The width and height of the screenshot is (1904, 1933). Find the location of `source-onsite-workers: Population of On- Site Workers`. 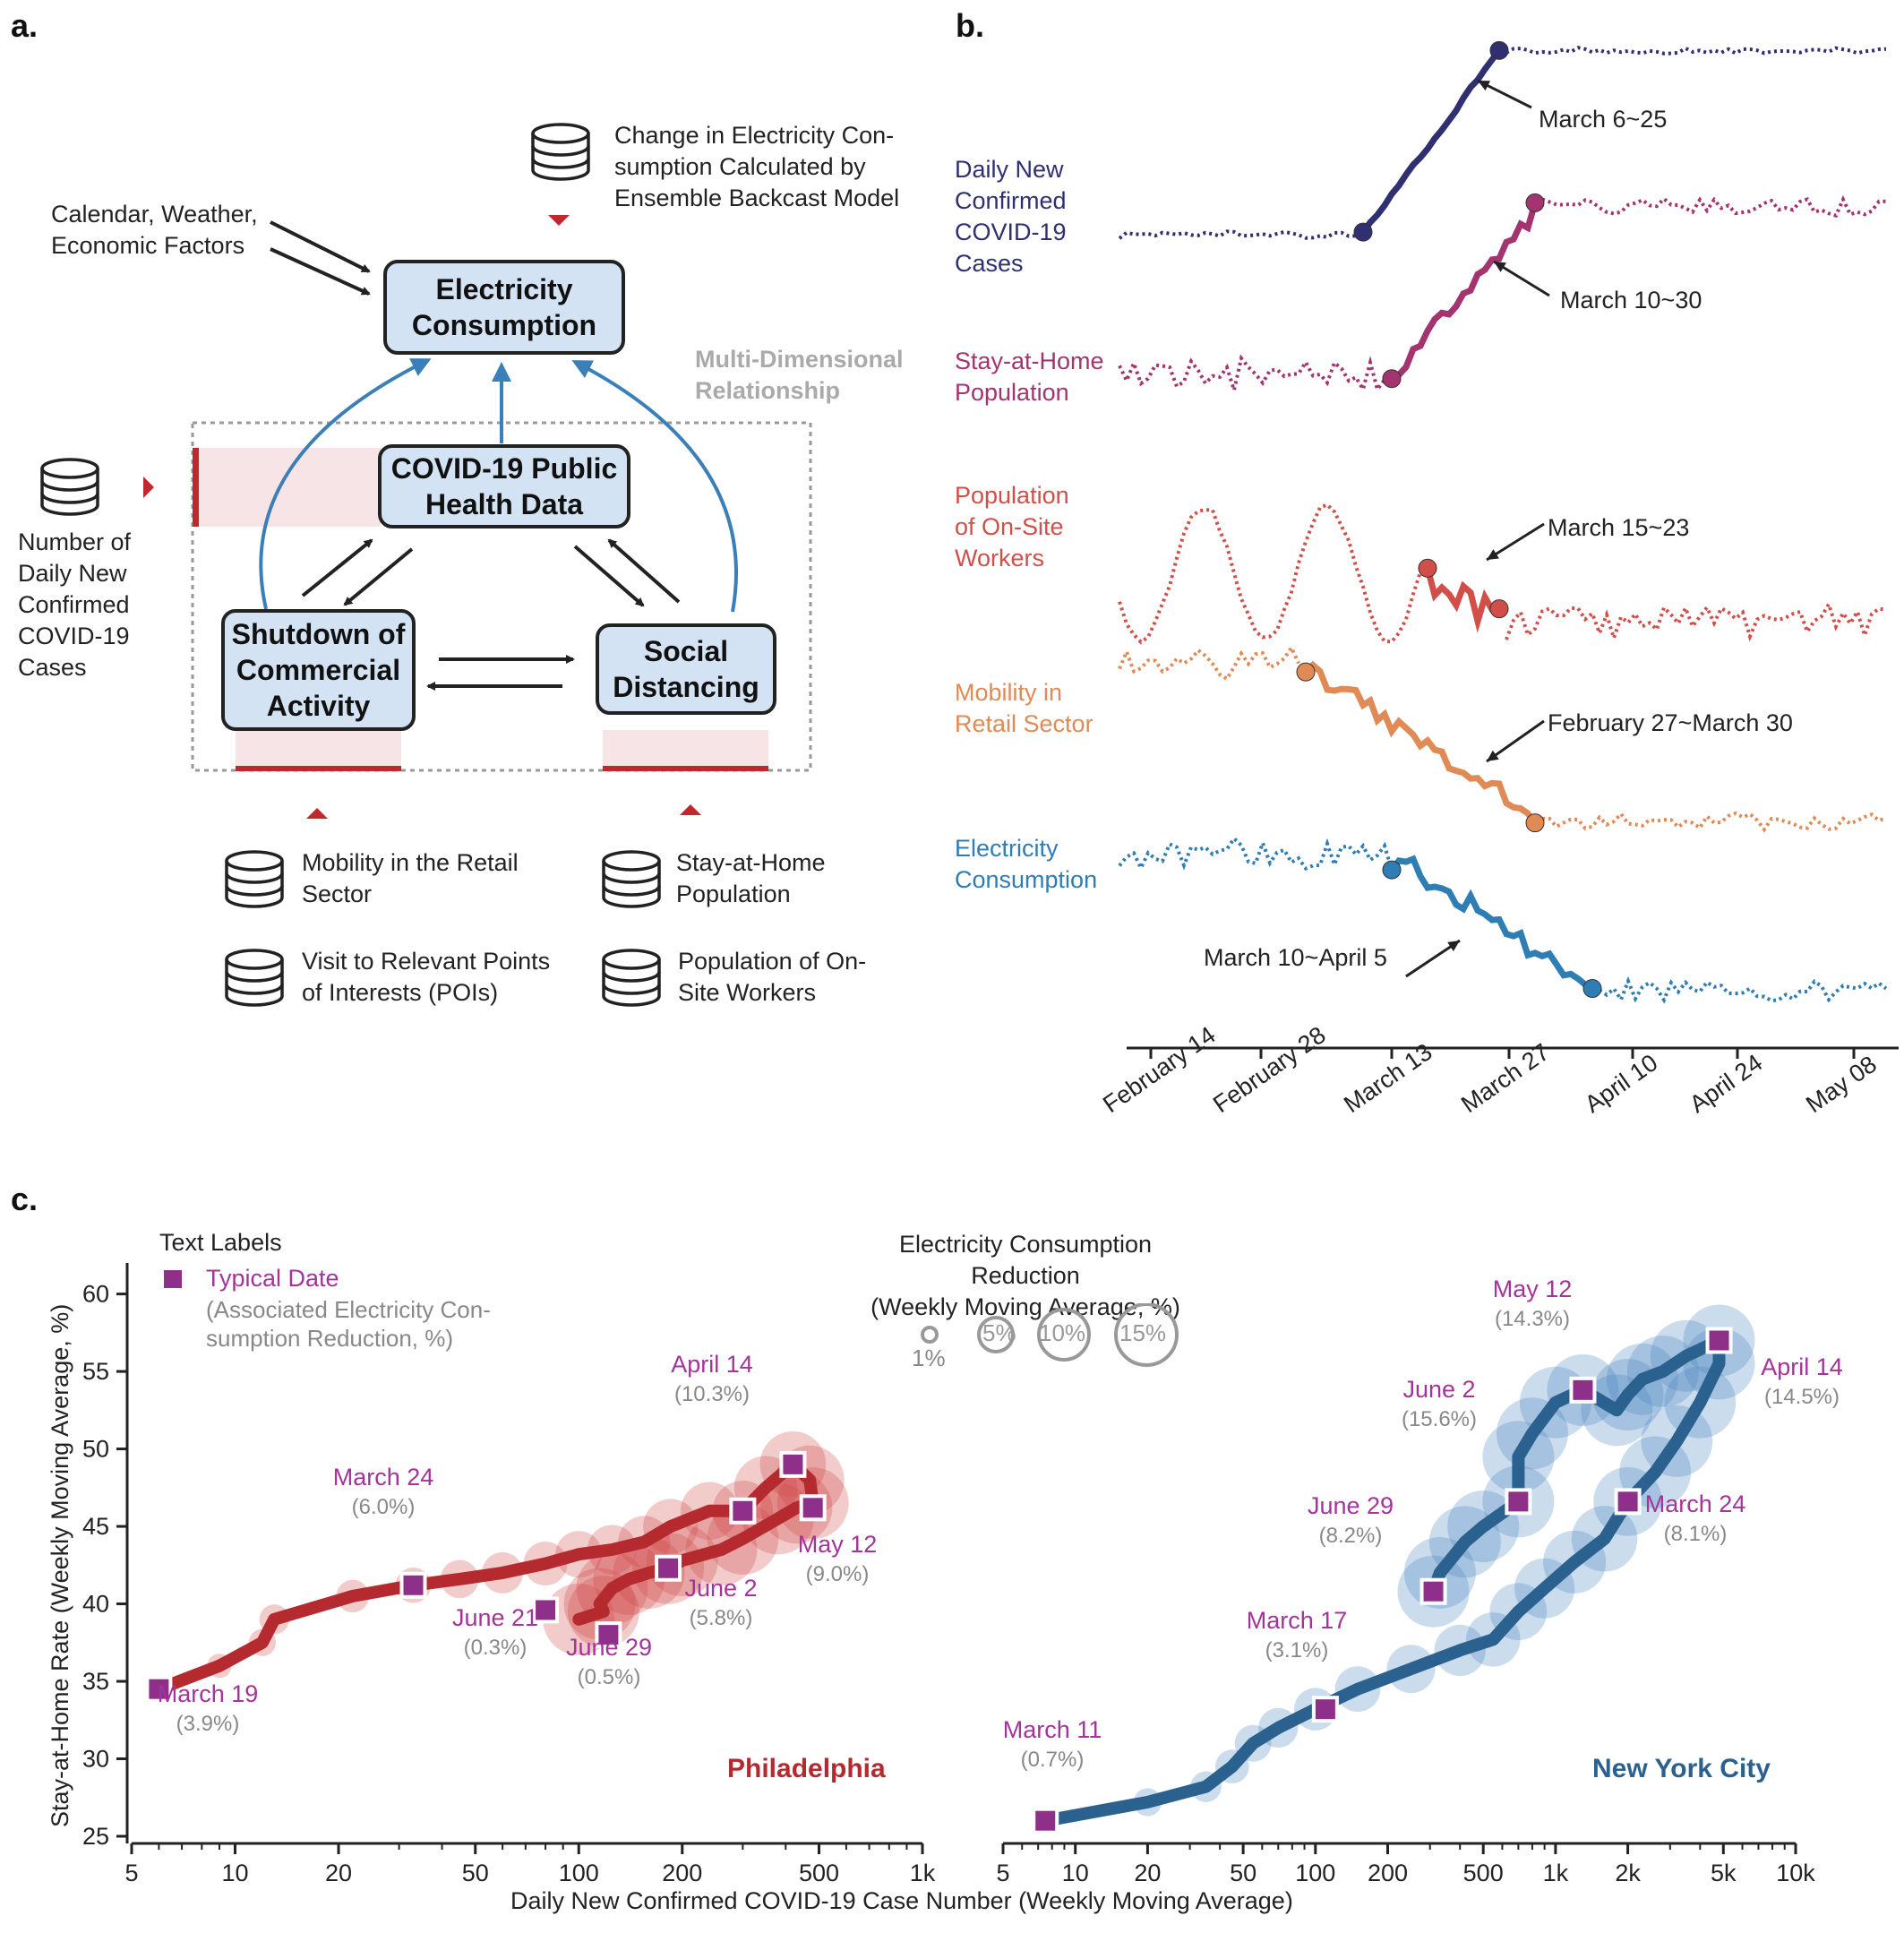

source-onsite-workers: Population of On- Site Workers is located at coordinates (773, 977).